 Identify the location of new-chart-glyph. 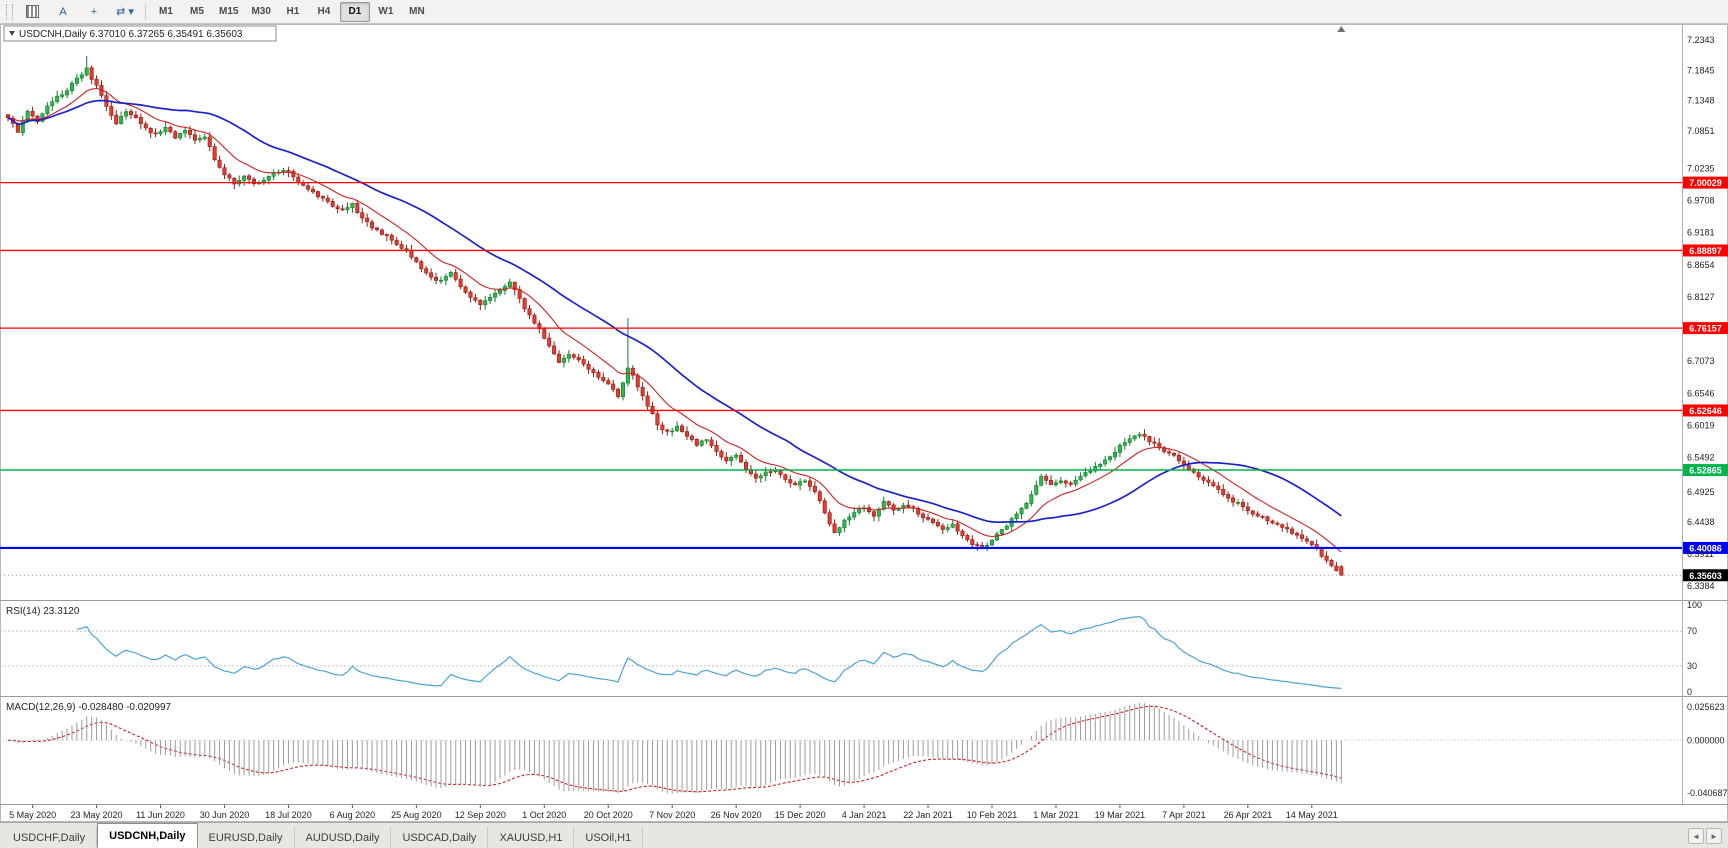
(32, 11).